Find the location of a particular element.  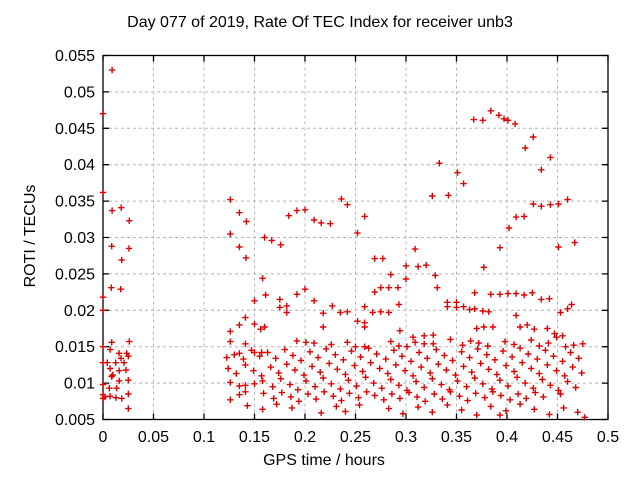

y-tick-label: 0.01 is located at coordinates (79, 384).